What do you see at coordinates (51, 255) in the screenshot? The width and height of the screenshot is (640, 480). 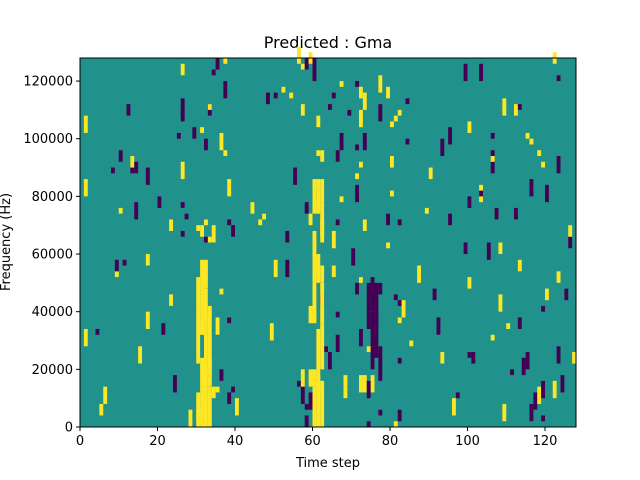 I see `y-axis: 0 20000 40000 60000 80000 100000 120000` at bounding box center [51, 255].